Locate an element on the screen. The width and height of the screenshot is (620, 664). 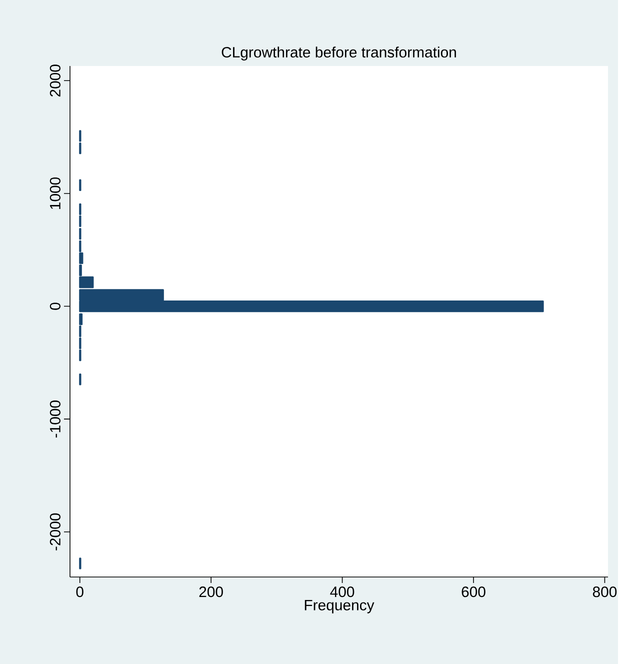
y-tick-label: 1000 is located at coordinates (55, 193).